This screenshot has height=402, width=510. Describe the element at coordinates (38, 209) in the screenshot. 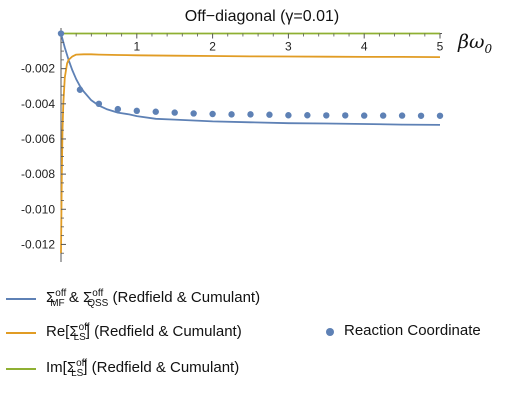

I see `y-tick-label-4: -0.010` at that location.